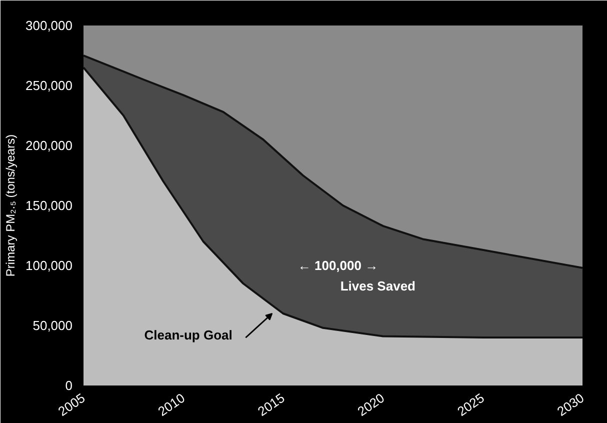 This screenshot has height=423, width=607. I want to click on y-tick-label: 0, so click(69, 385).